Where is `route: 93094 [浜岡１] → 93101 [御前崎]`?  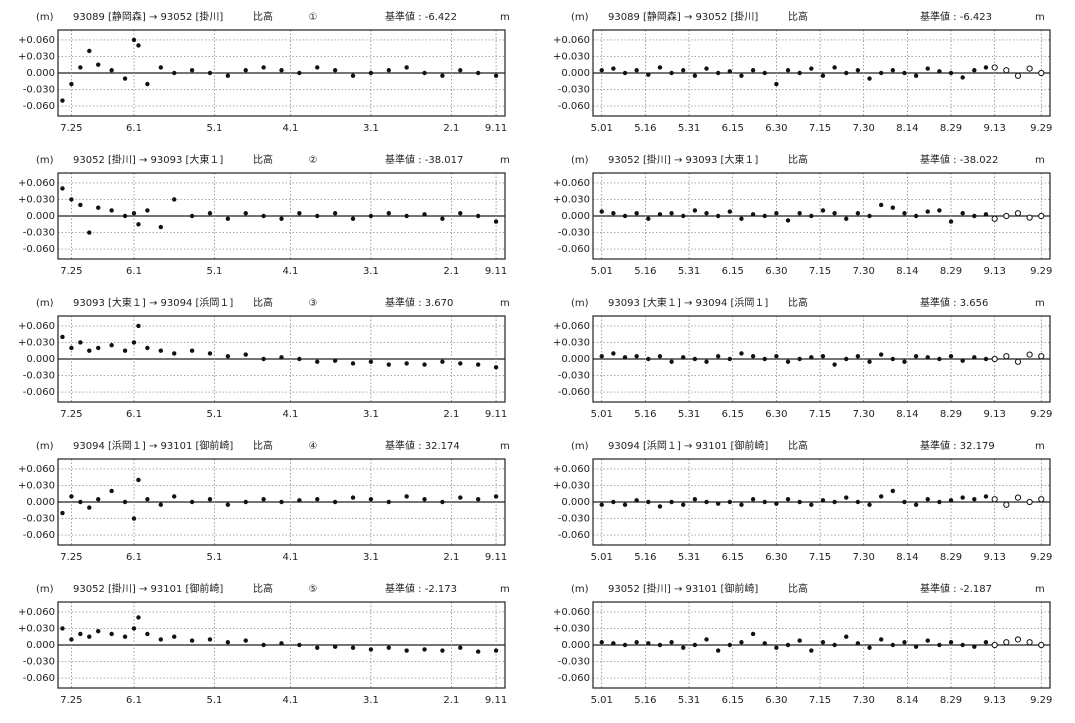 route: 93094 [浜岡１] → 93101 [御前崎] is located at coordinates (688, 445).